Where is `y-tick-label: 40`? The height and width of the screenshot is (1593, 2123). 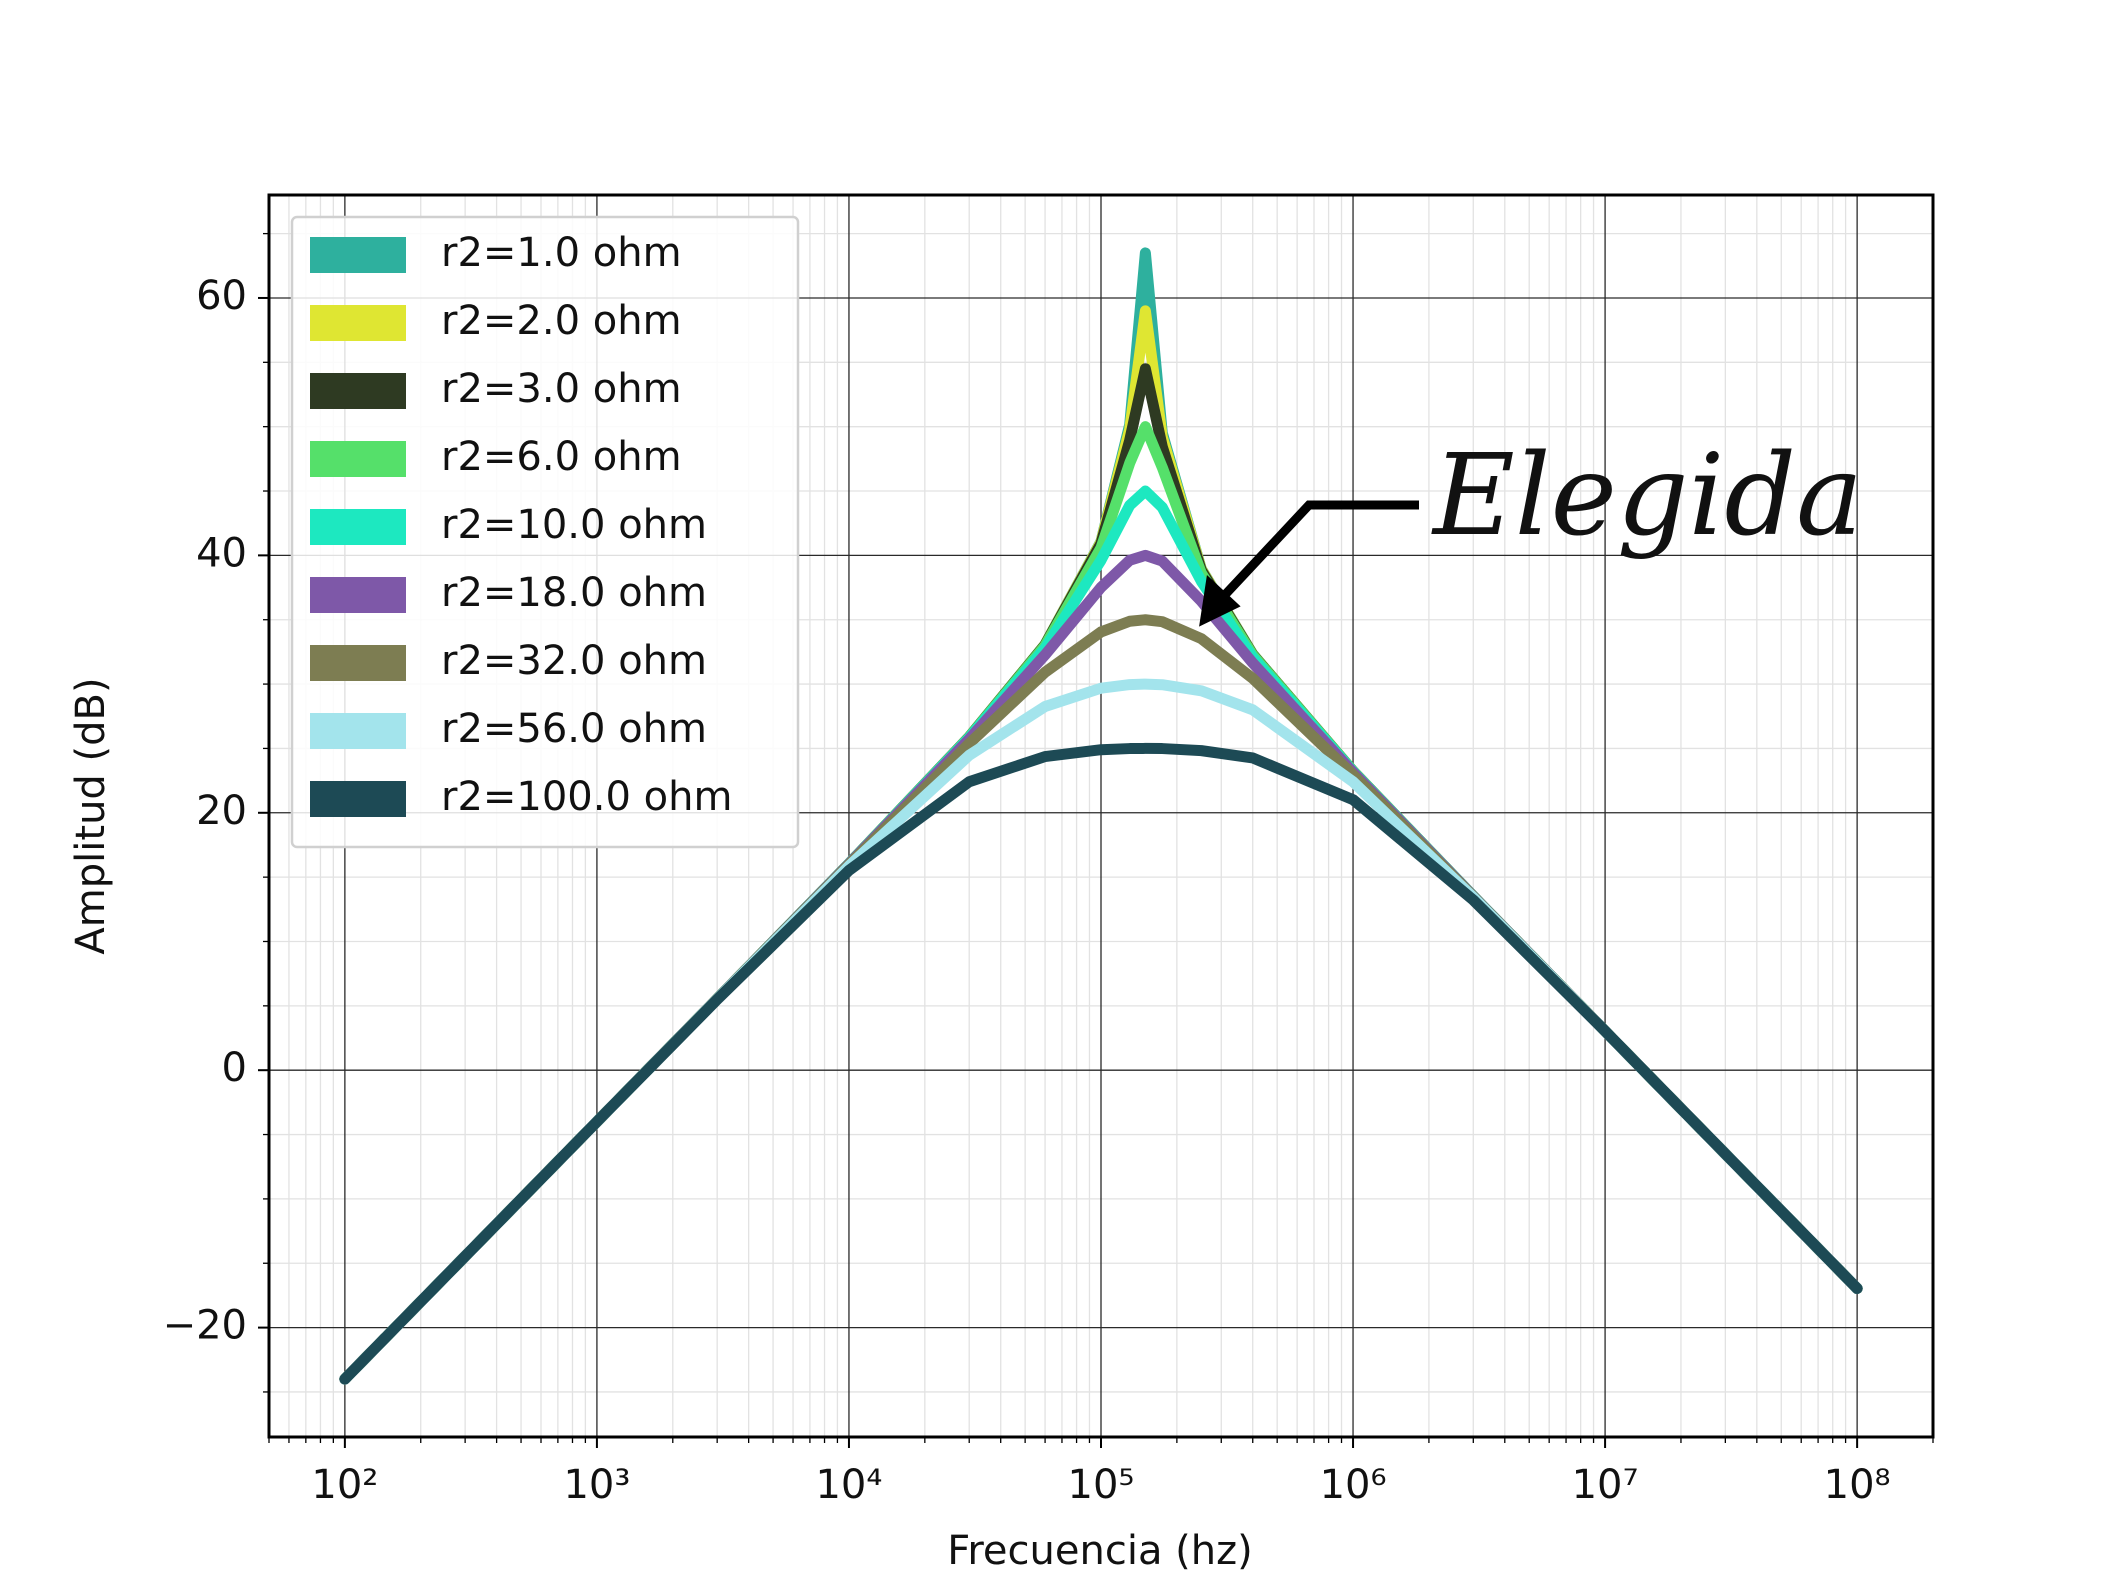 y-tick-label: 40 is located at coordinates (221, 553).